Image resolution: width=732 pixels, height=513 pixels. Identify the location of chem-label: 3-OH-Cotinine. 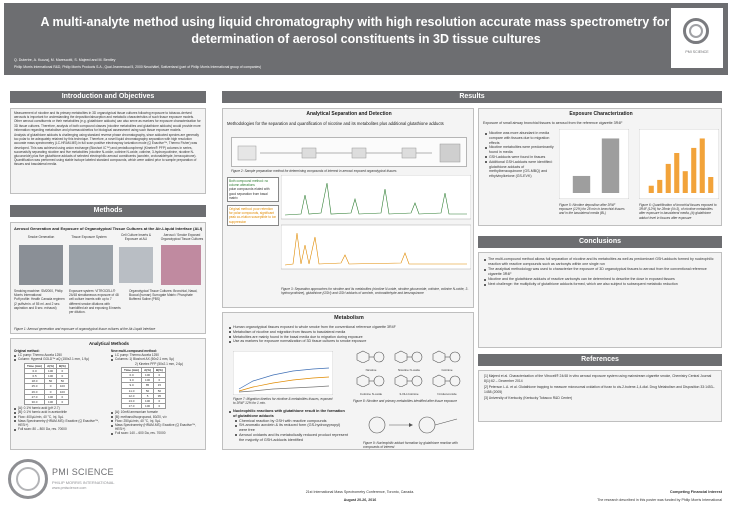
(409, 394).